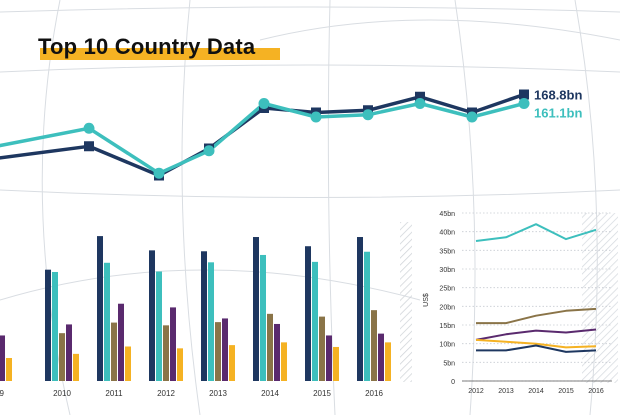 The image size is (620, 415). I want to click on bar-category-label: 2009, so click(2, 393).